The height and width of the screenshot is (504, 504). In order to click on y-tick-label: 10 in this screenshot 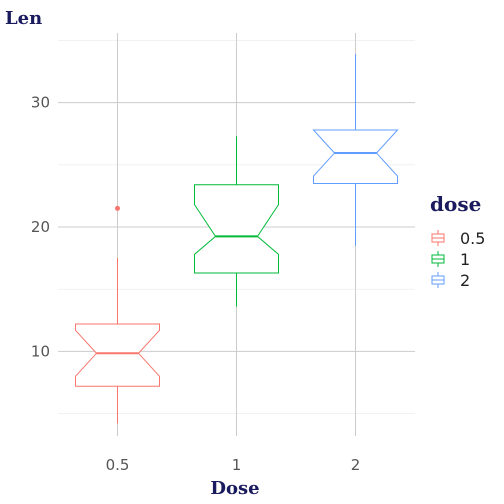, I will do `click(40, 351)`.